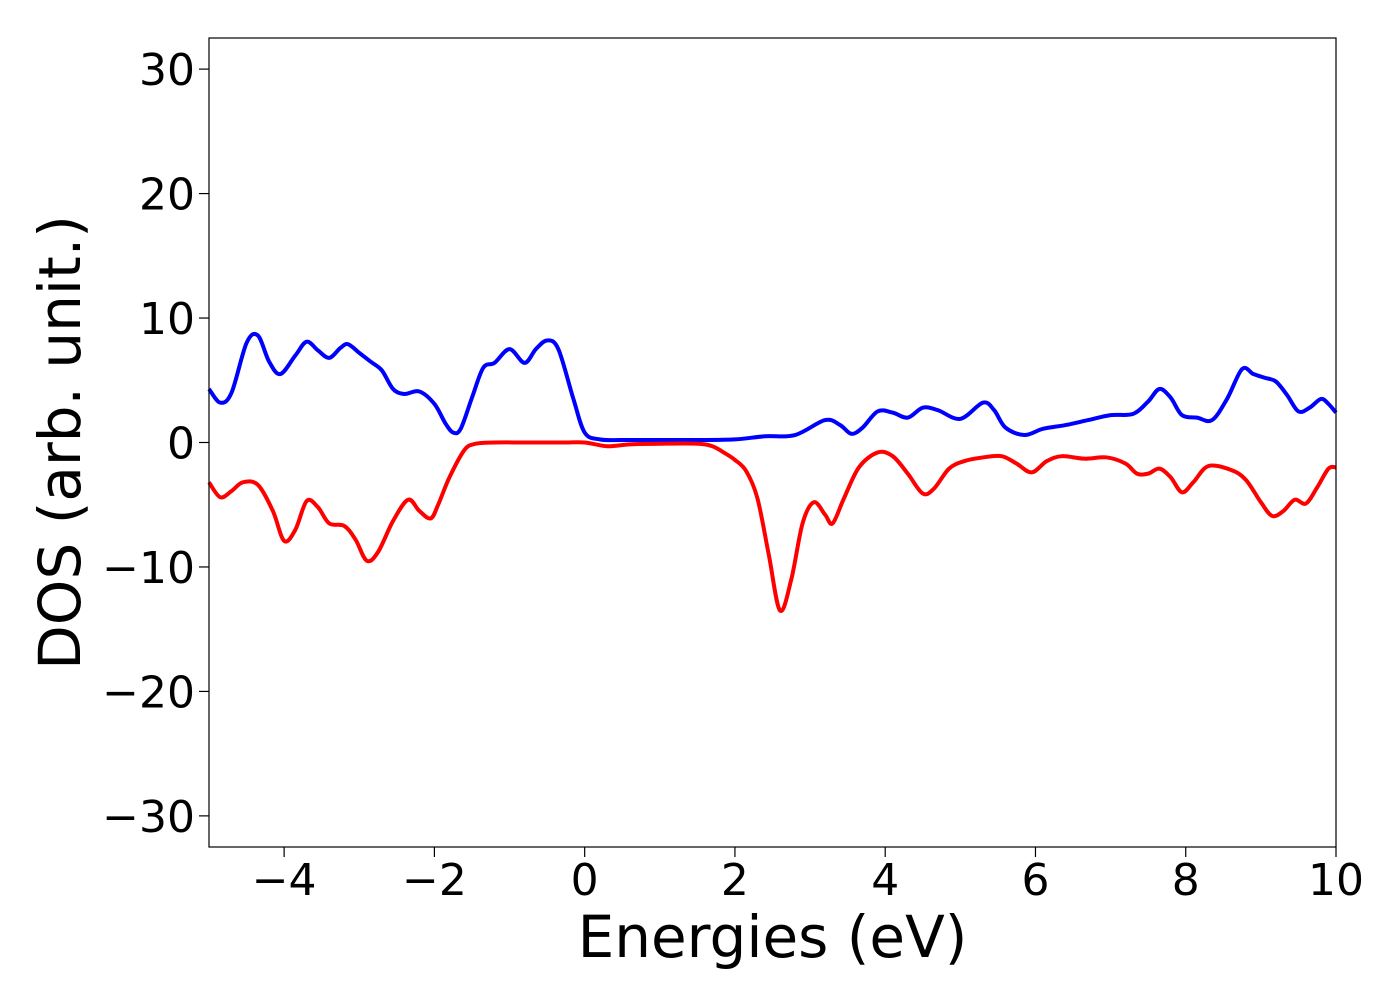 The image size is (1400, 1000). Describe the element at coordinates (181, 444) in the screenshot. I see `y-tick-label: 0` at that location.